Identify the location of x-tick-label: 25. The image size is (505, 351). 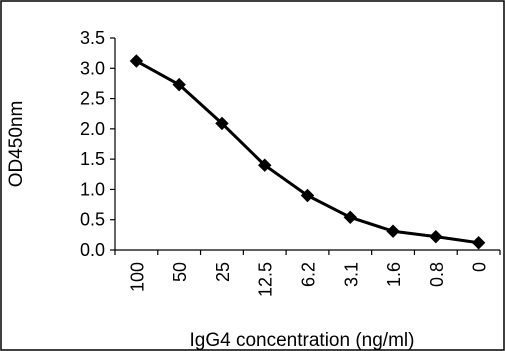
(223, 272).